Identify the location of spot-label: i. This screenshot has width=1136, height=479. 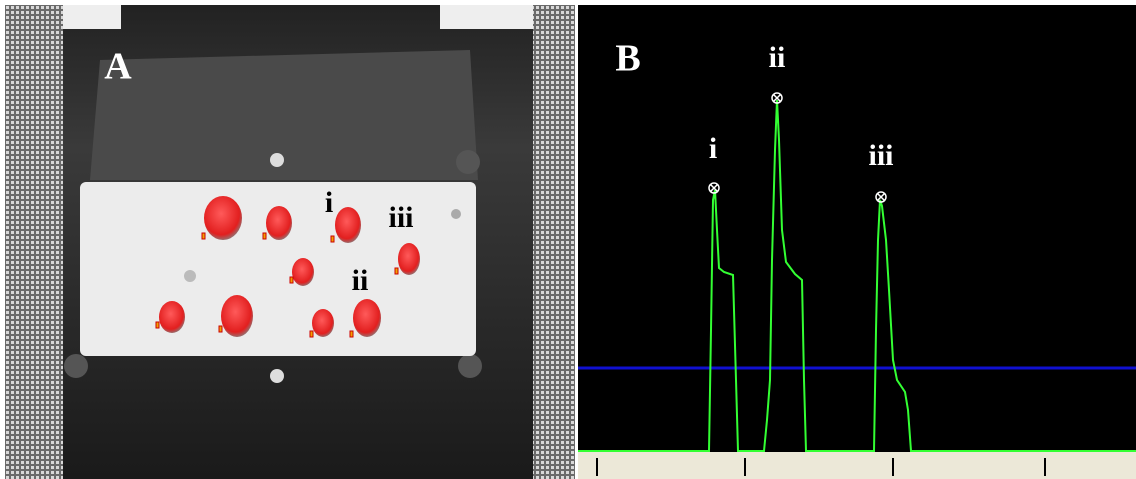
(329, 202).